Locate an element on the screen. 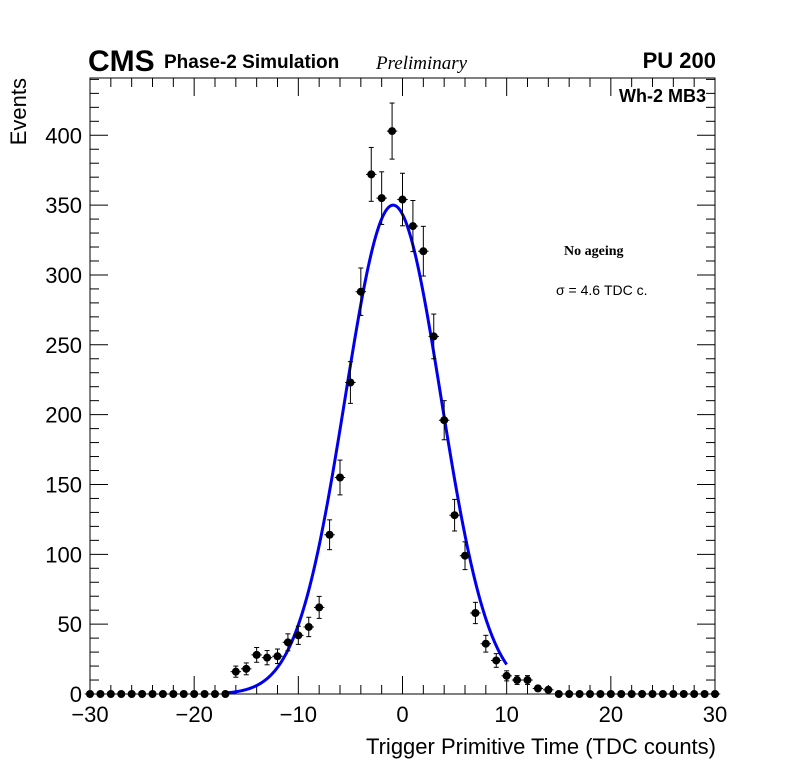 The width and height of the screenshot is (796, 772). x-tick-label: −10 is located at coordinates (298, 714).